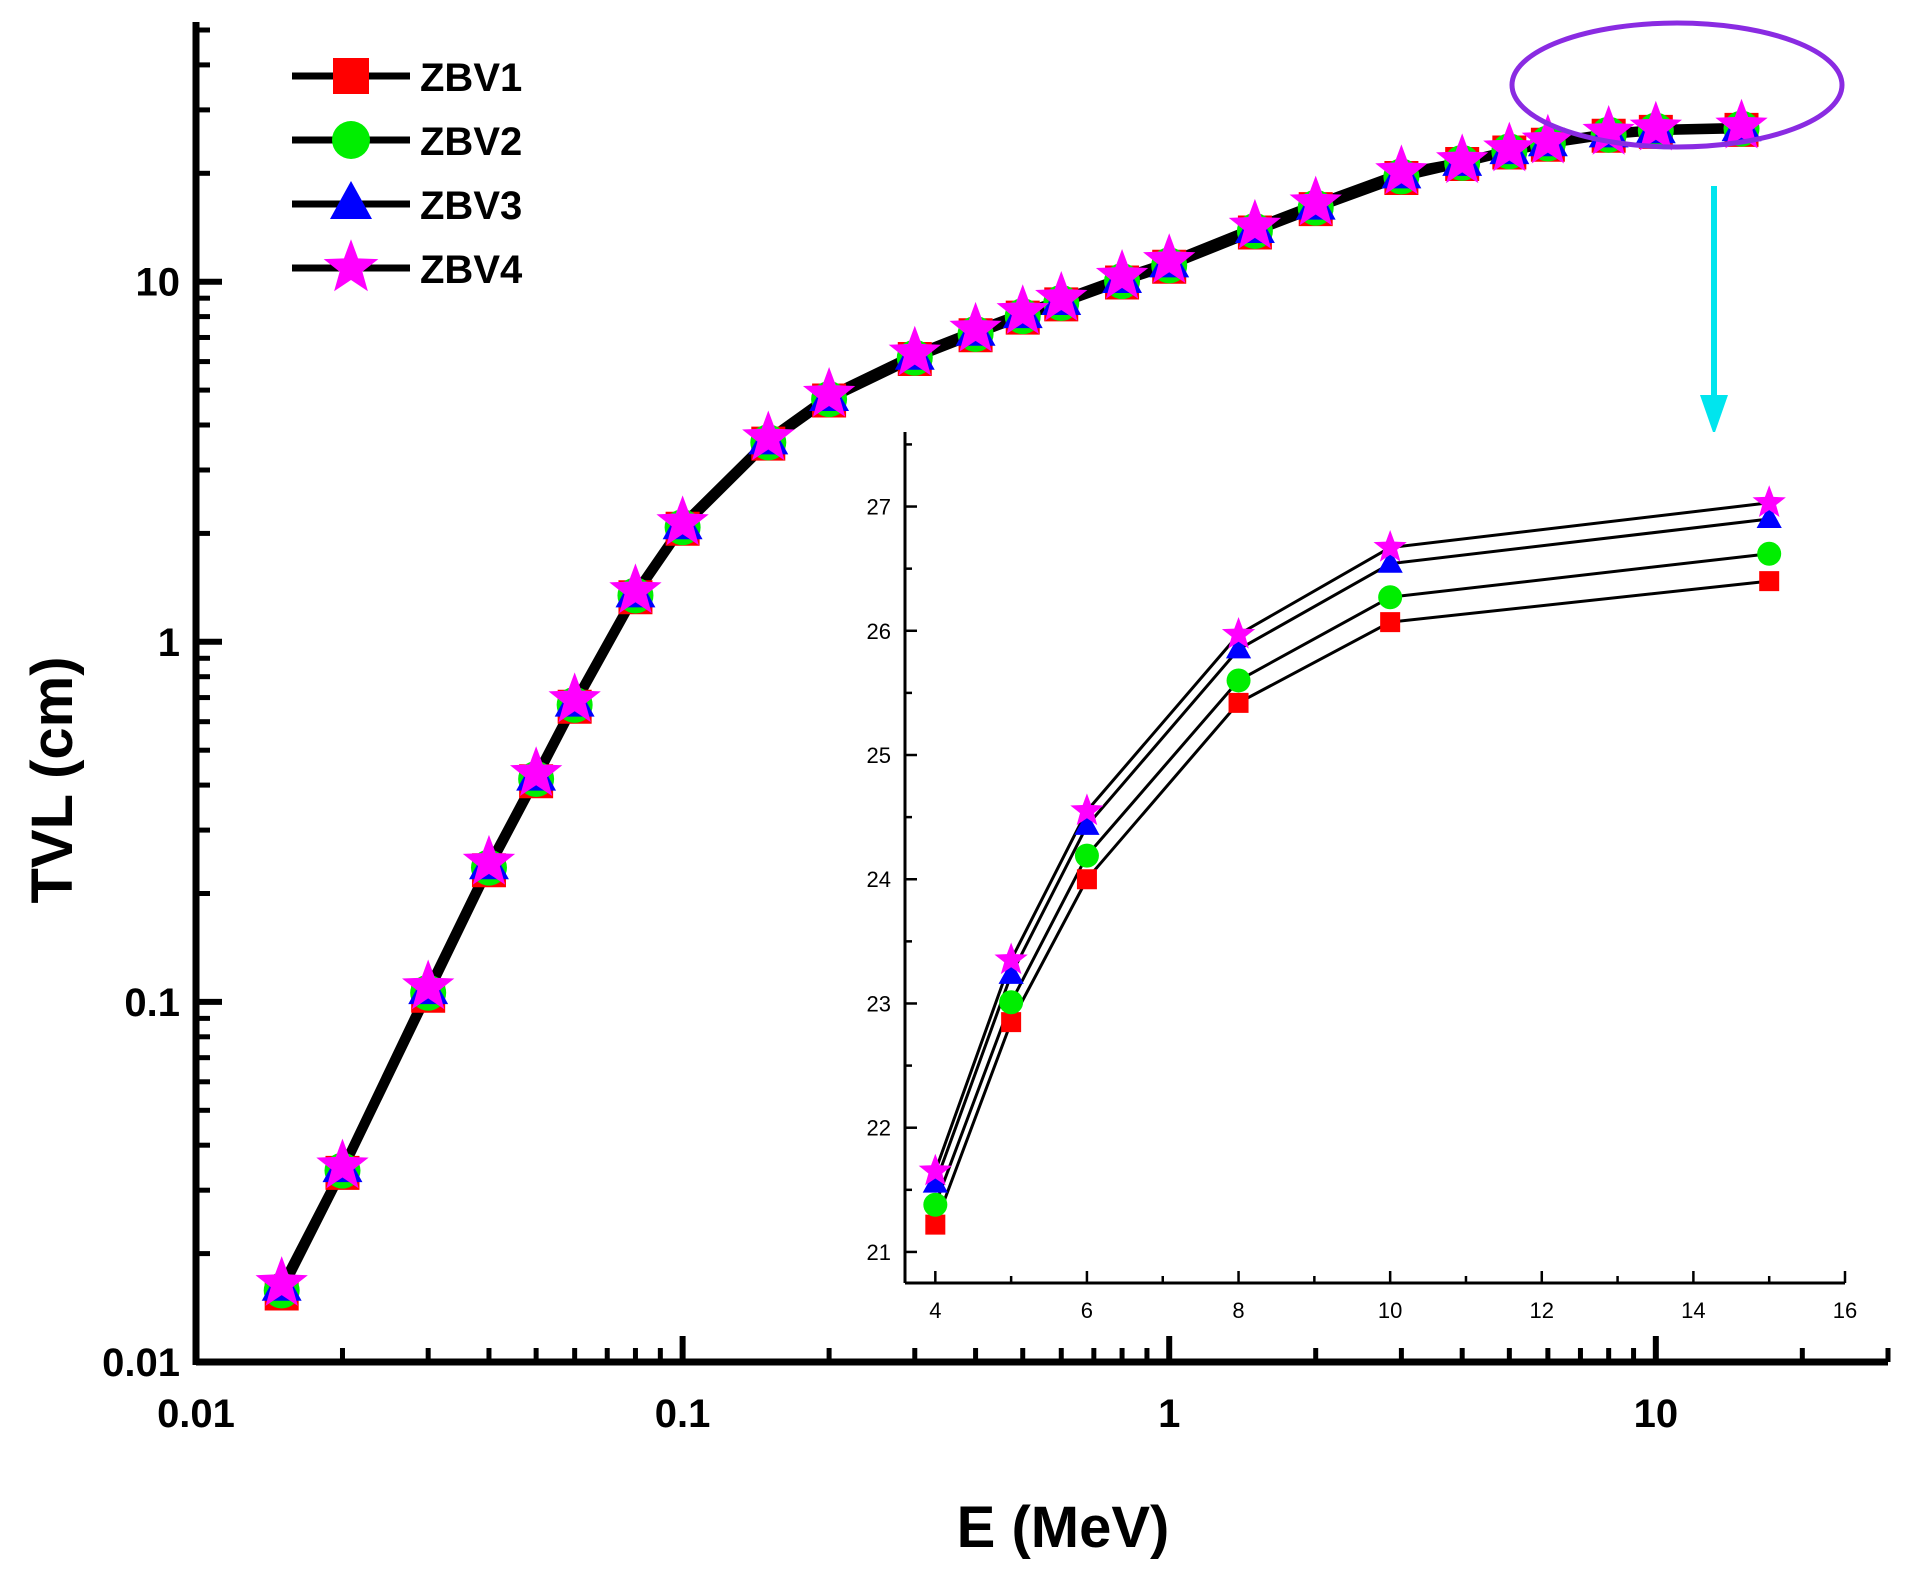  What do you see at coordinates (683, 1414) in the screenshot?
I see `main-x-tick-label: 0.1` at bounding box center [683, 1414].